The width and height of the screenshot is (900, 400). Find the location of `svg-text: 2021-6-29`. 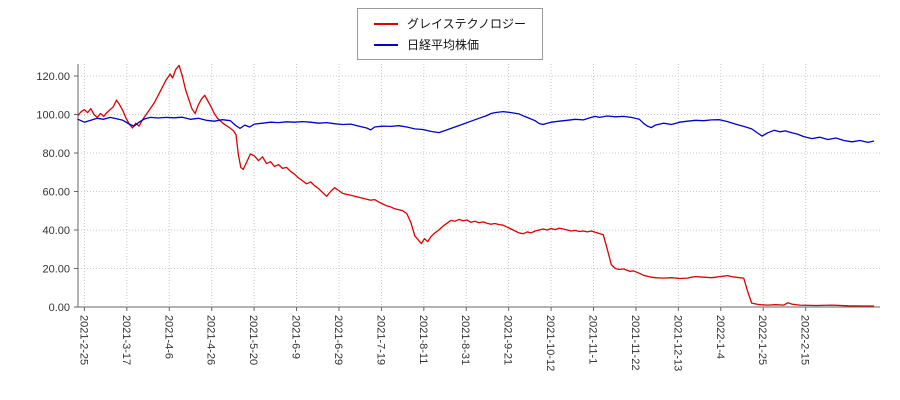

svg-text: 2021-6-29 is located at coordinates (338, 340).